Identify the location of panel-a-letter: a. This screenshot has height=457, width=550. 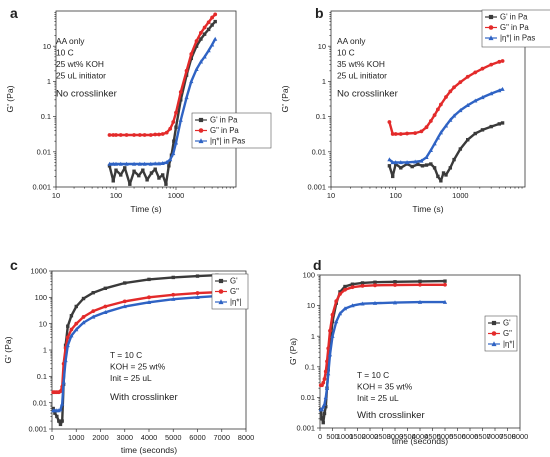
(14, 13).